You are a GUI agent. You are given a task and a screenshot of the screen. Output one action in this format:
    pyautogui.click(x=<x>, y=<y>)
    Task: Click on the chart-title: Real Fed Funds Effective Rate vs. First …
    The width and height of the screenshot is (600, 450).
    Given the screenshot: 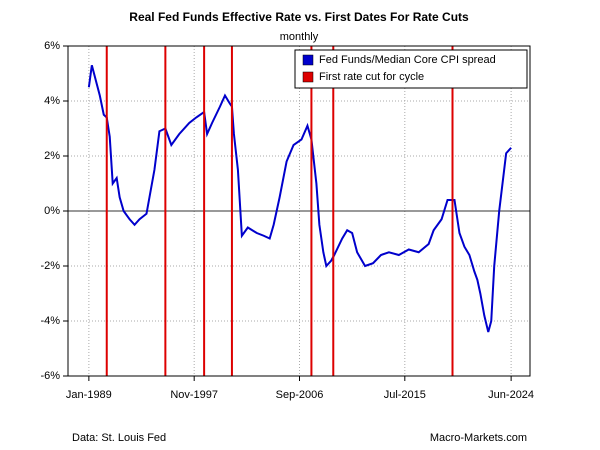 What is the action you would take?
    pyautogui.click(x=299, y=17)
    